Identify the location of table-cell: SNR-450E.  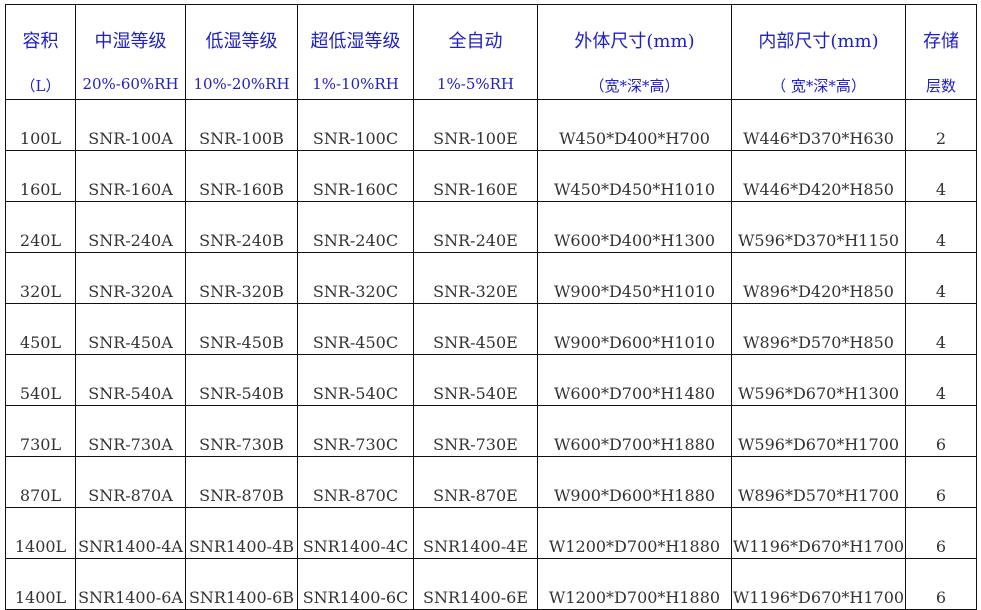
(475, 329).